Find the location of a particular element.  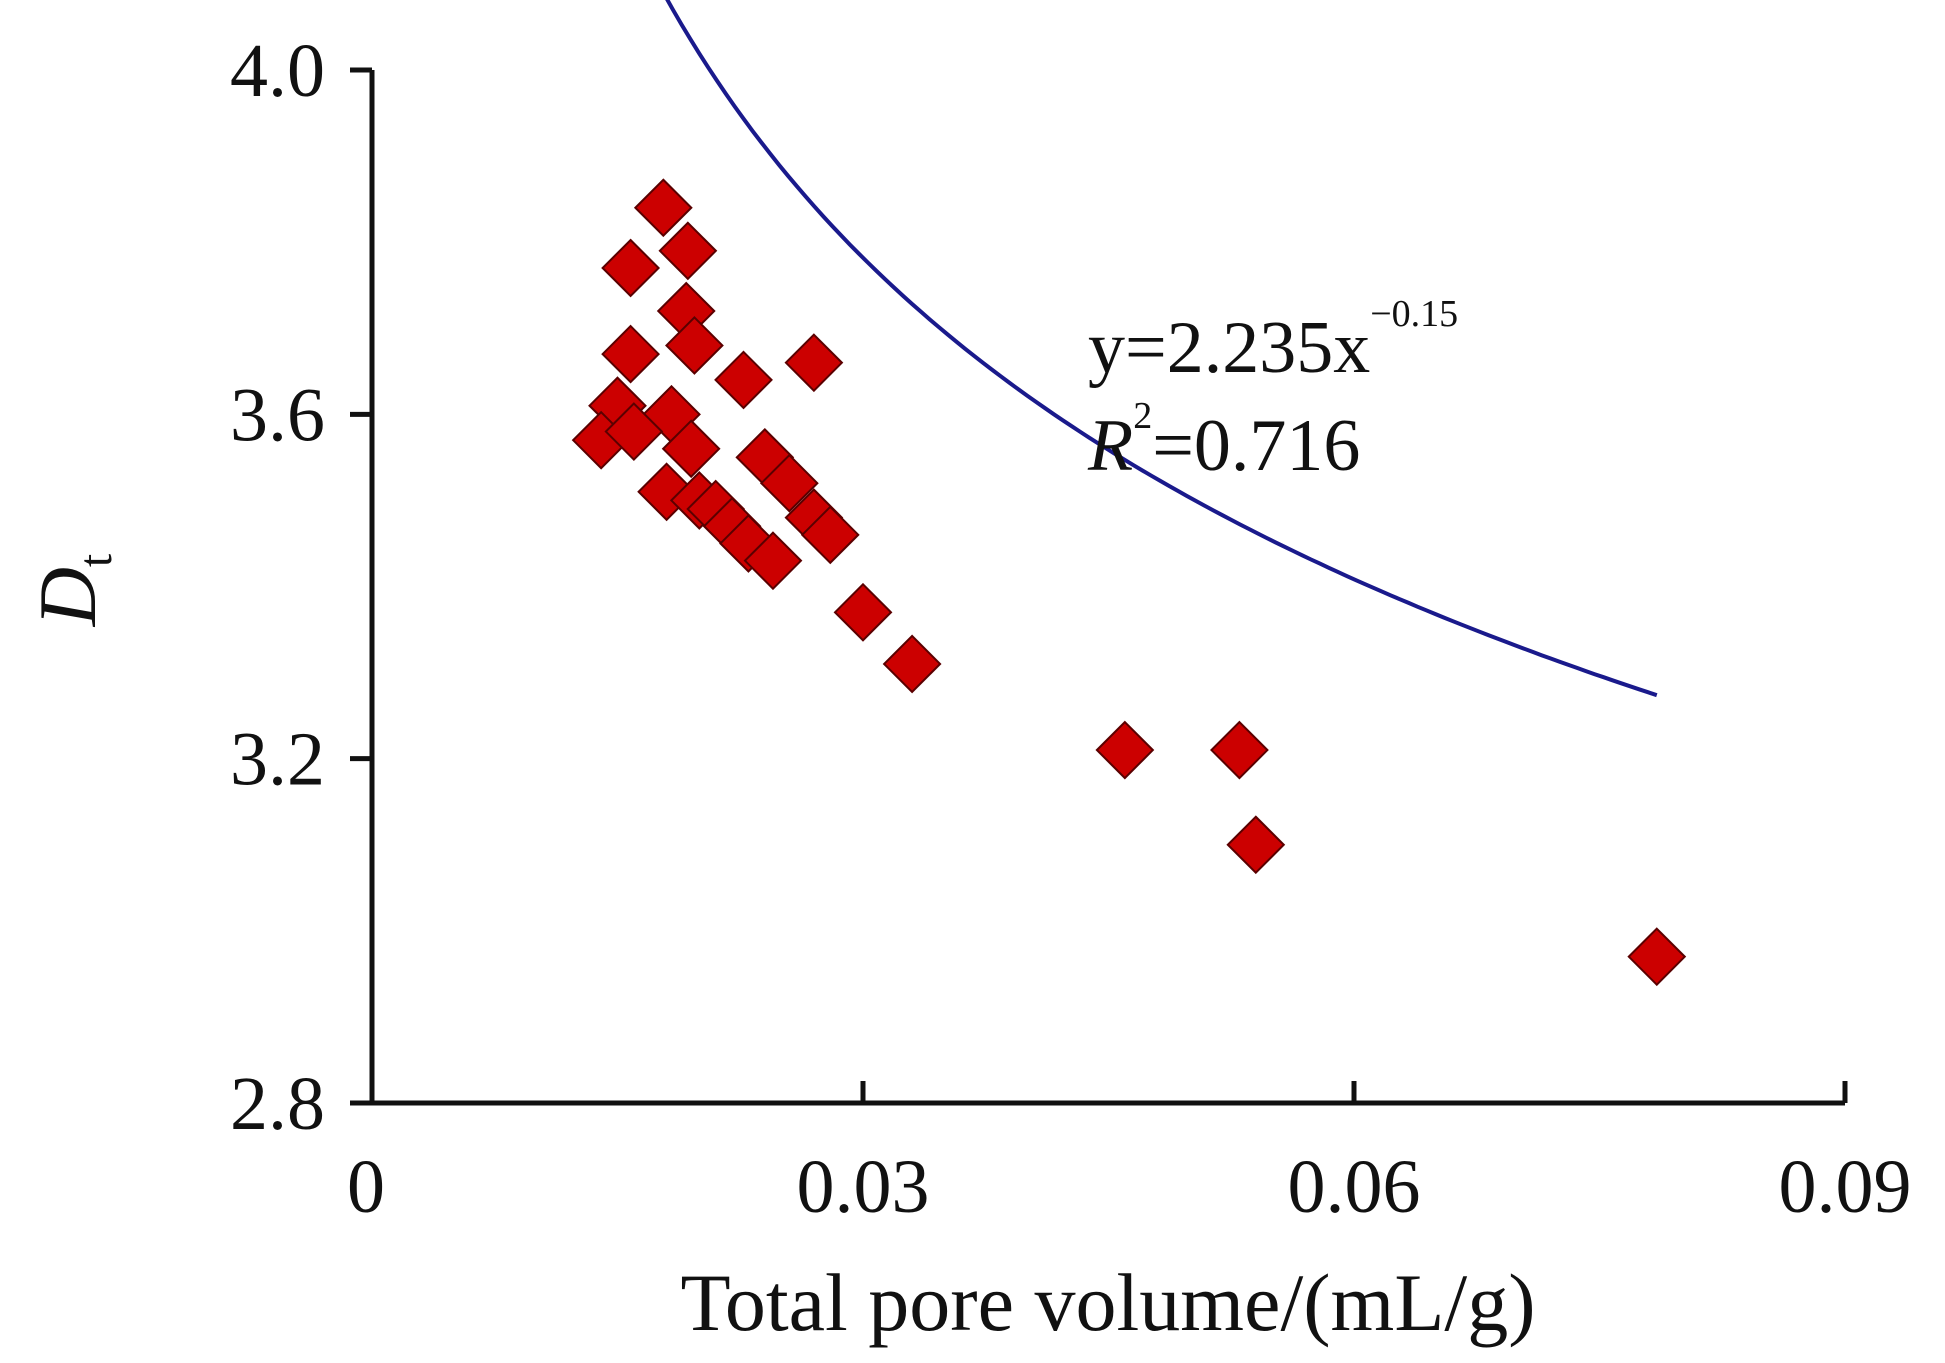

y-axis-title: Dt is located at coordinates (72, 590).